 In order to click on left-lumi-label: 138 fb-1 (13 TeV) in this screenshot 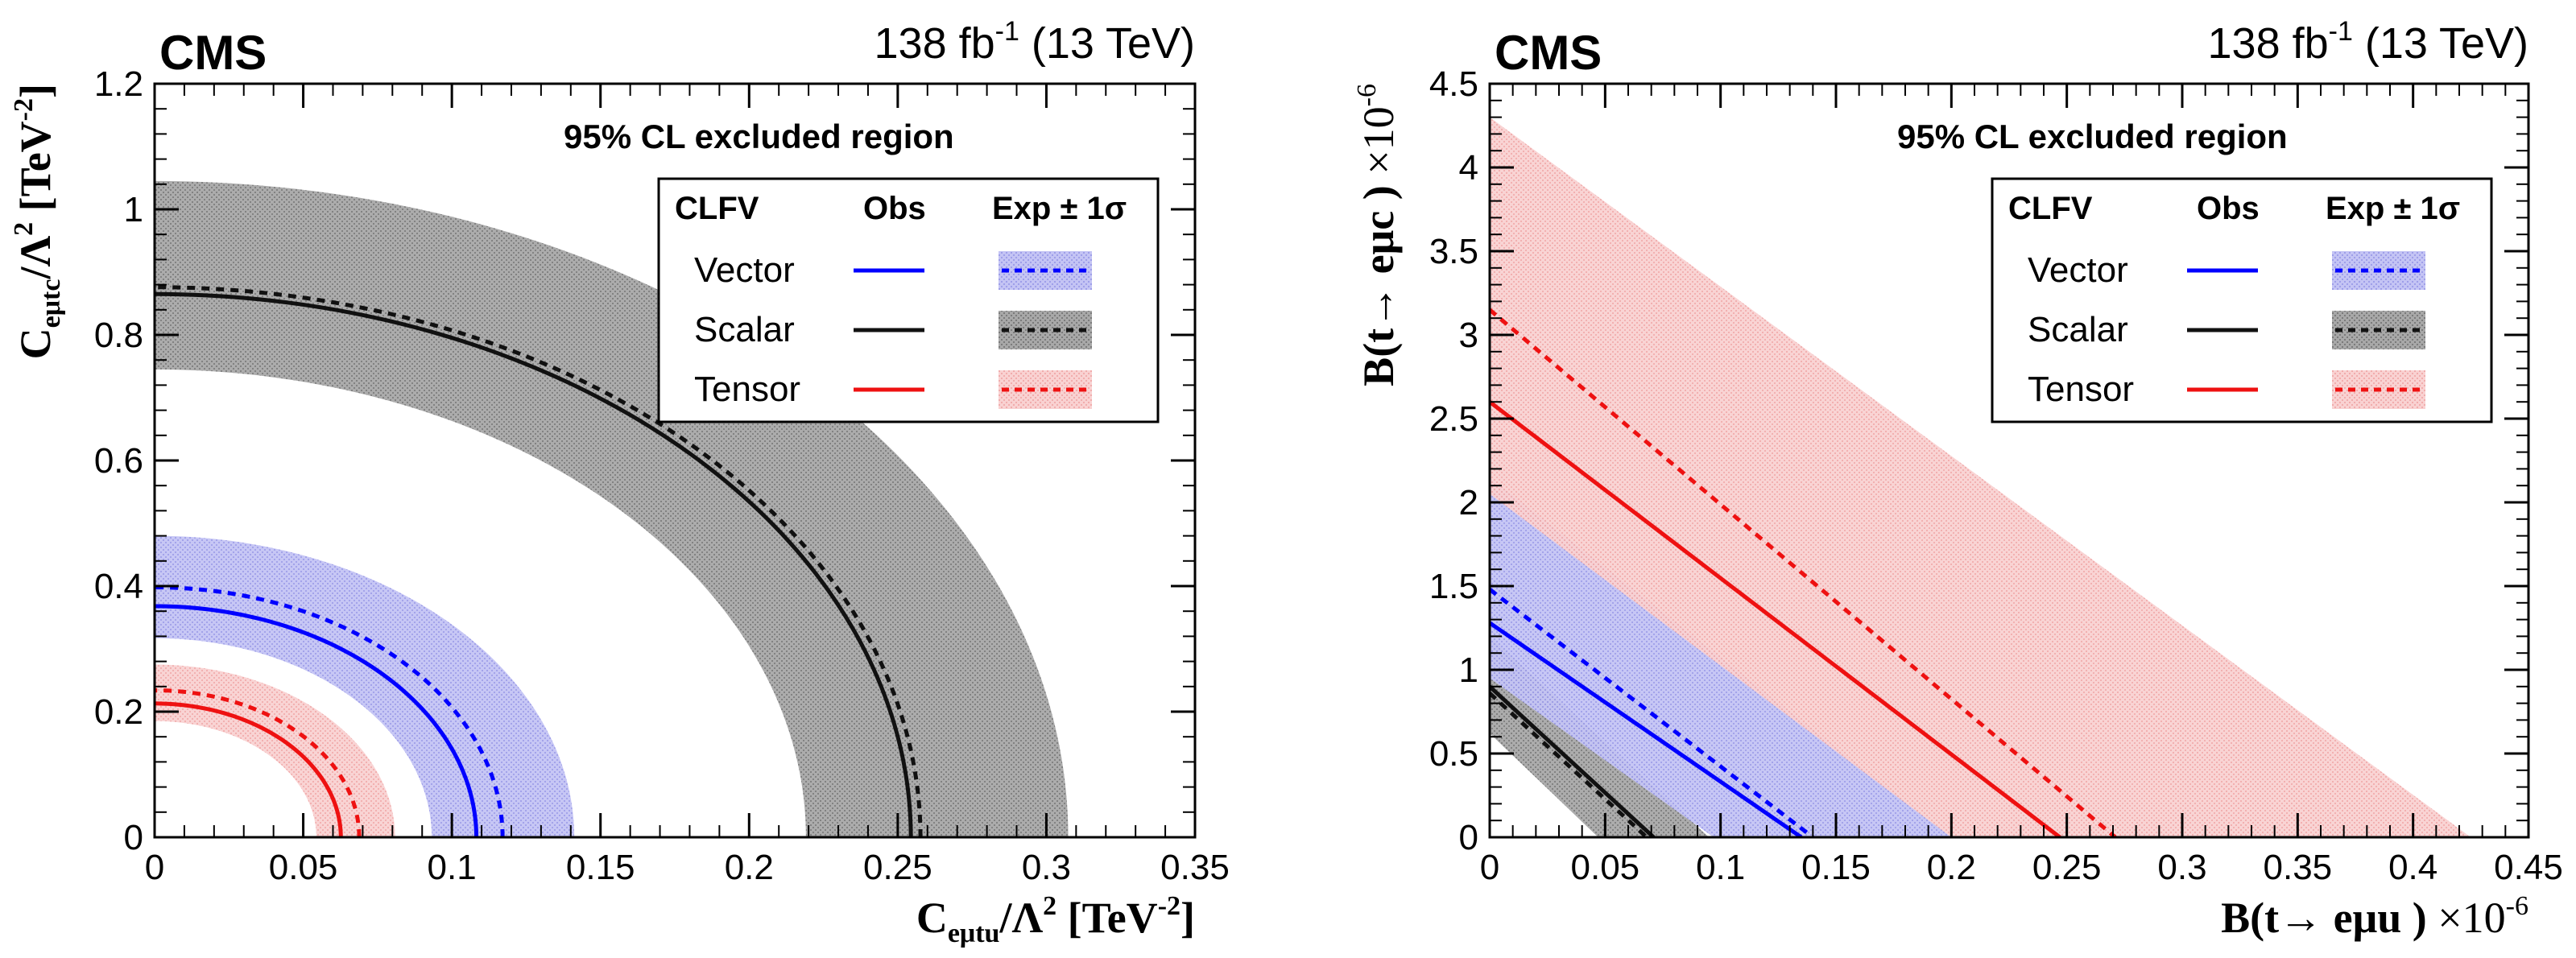, I will do `click(1035, 42)`.